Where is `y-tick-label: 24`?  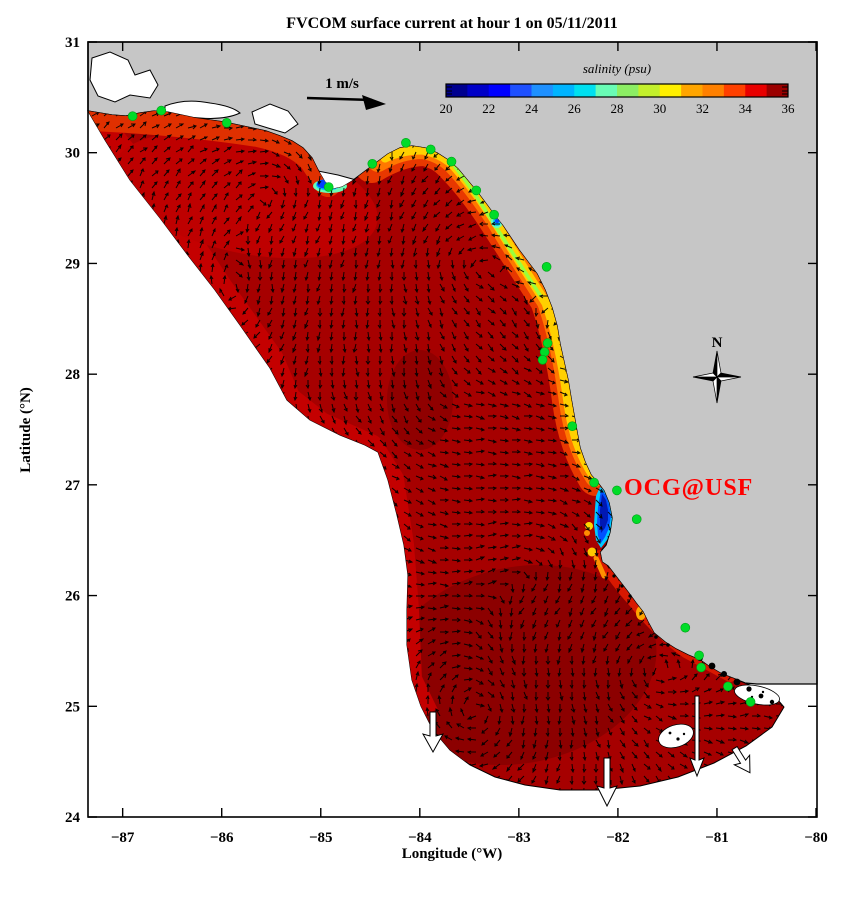
y-tick-label: 24 is located at coordinates (73, 818).